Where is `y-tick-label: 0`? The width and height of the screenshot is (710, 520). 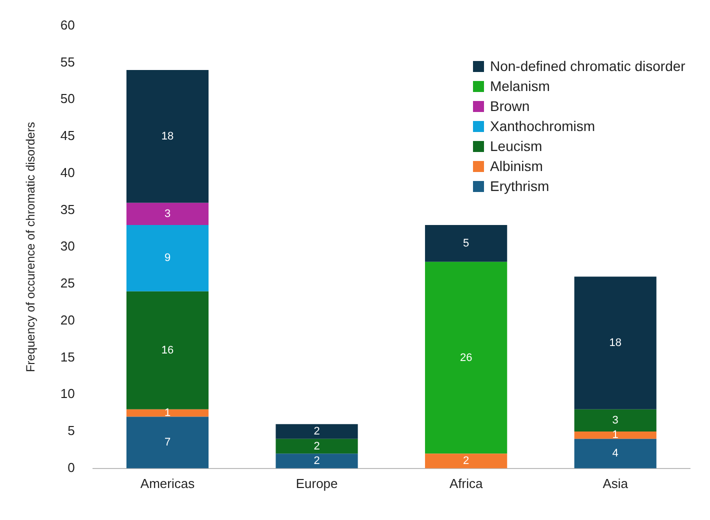
y-tick-label: 0 is located at coordinates (71, 467).